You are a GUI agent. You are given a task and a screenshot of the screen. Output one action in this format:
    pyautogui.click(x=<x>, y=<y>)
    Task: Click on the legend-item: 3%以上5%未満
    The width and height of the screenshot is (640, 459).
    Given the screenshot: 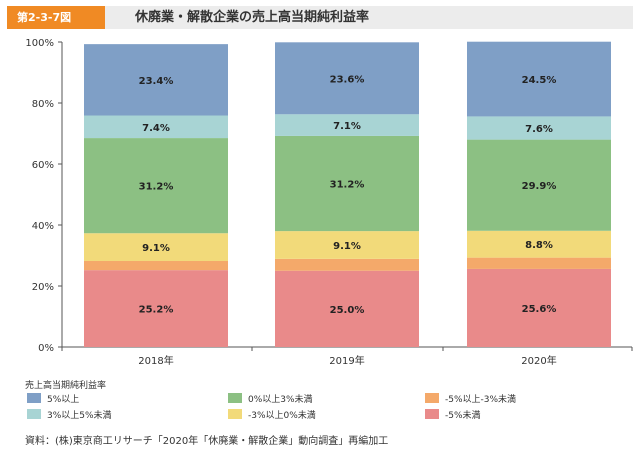 What is the action you would take?
    pyautogui.click(x=69, y=414)
    